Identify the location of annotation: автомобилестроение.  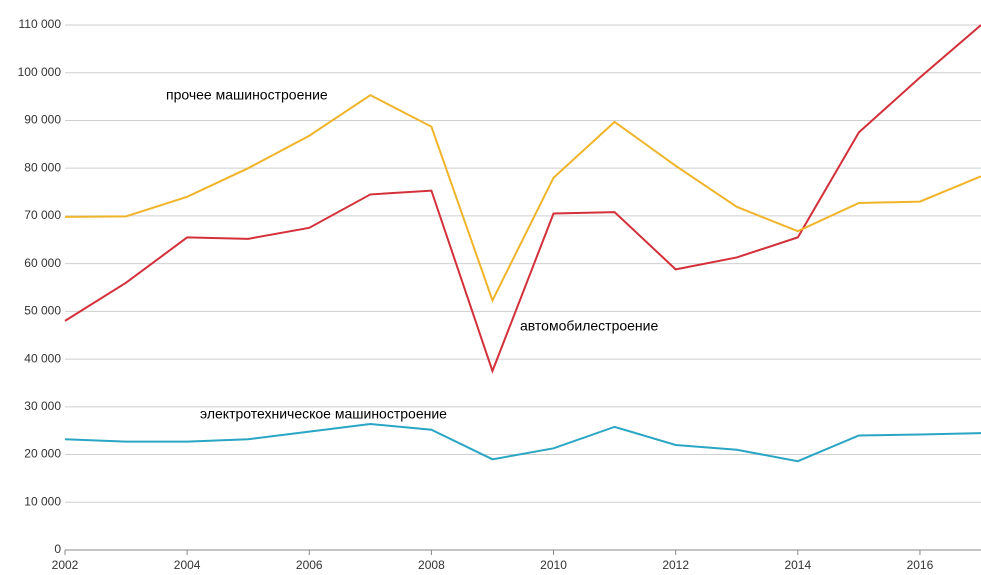
(589, 326).